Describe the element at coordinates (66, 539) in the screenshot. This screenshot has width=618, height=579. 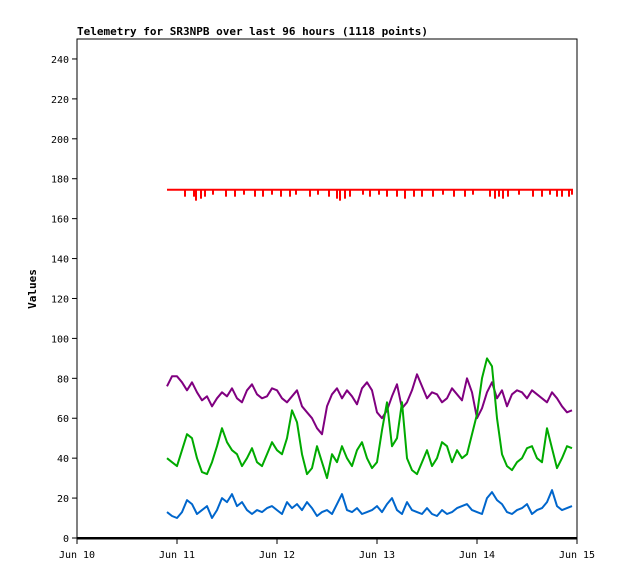
I see `y-tick-label: 0` at that location.